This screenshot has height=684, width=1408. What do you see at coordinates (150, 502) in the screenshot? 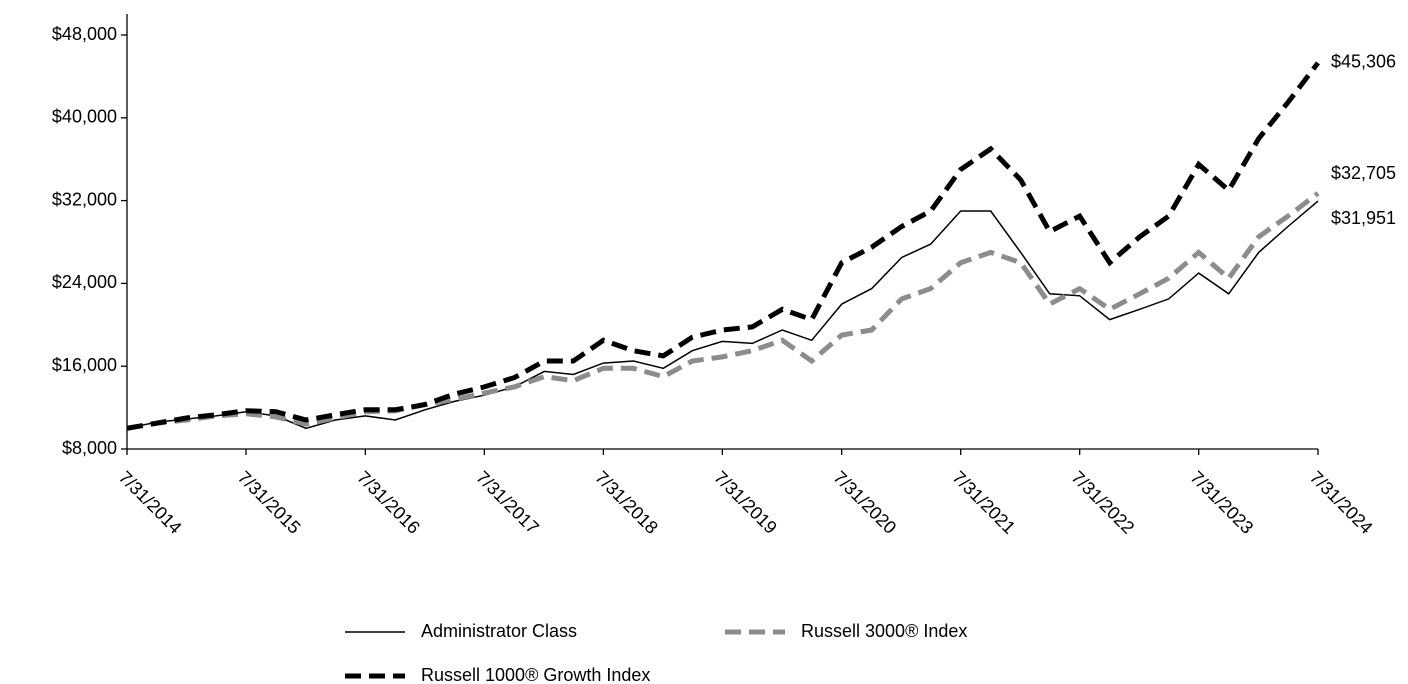
I see `x-tick-label: 7/31/2014` at bounding box center [150, 502].